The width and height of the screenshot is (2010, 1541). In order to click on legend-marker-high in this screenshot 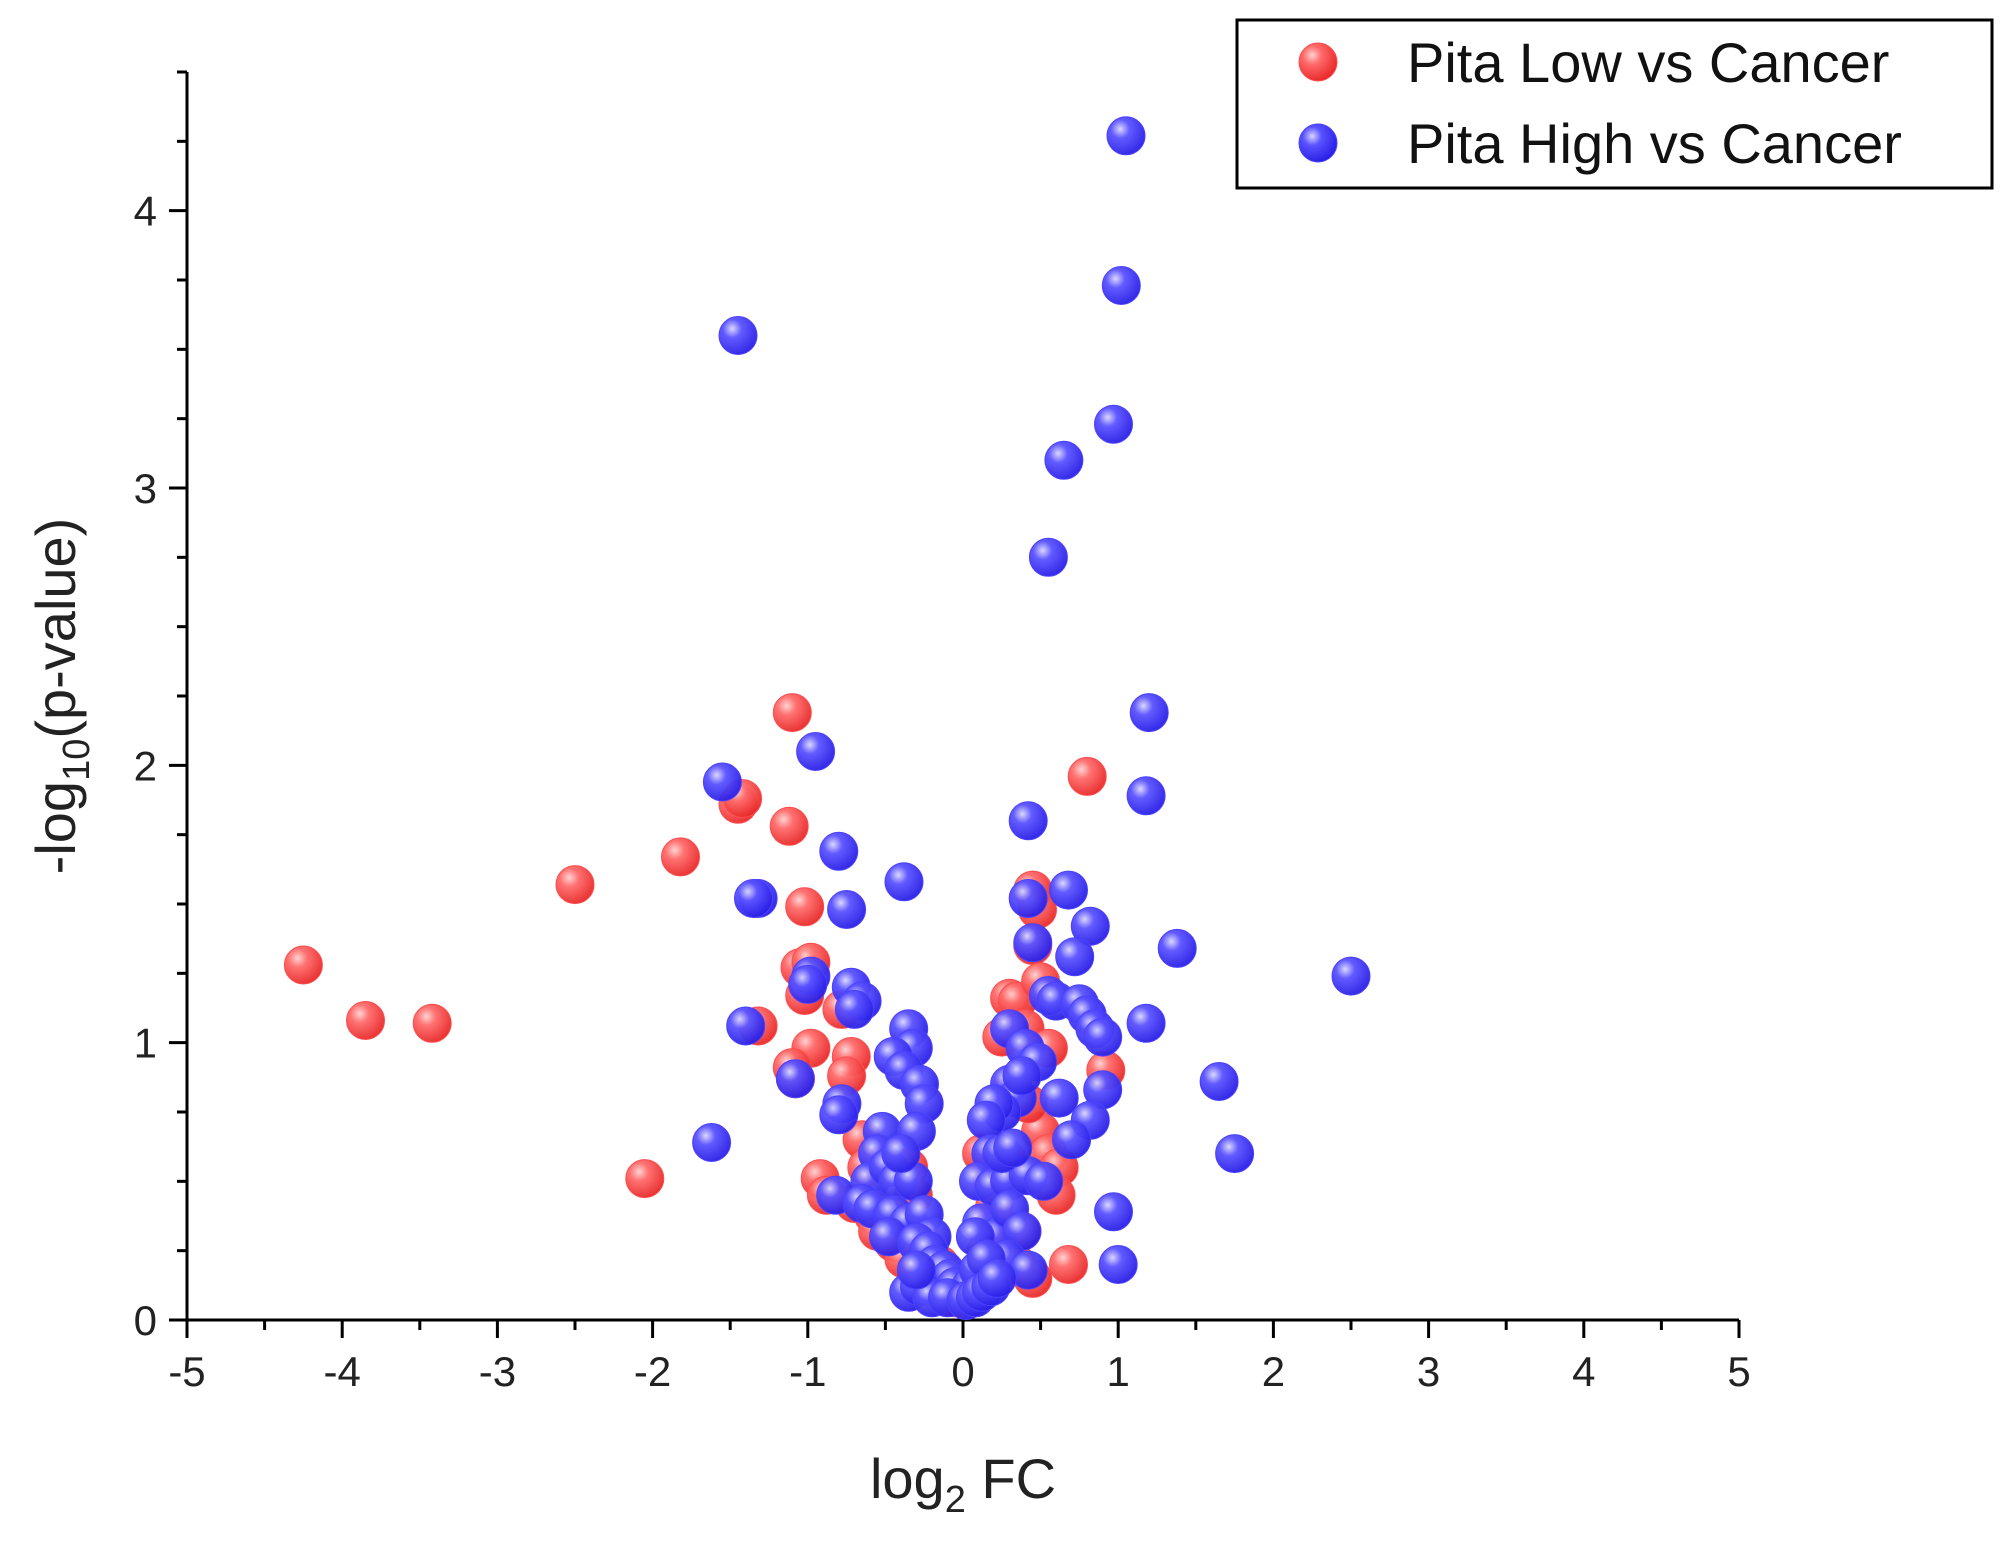, I will do `click(1318, 143)`.